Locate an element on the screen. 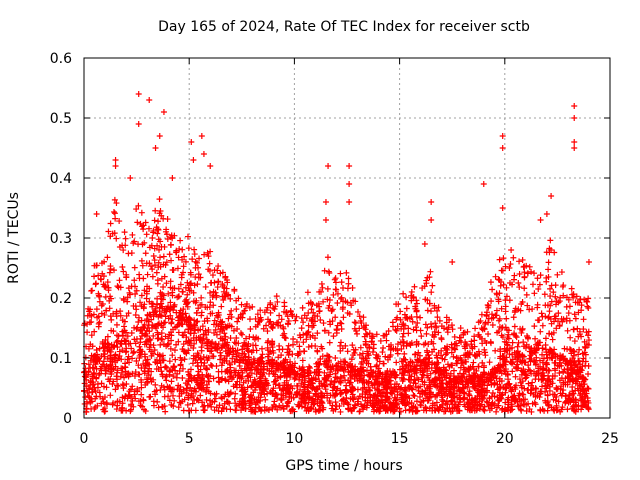  x-tick-label: 10 is located at coordinates (294, 439).